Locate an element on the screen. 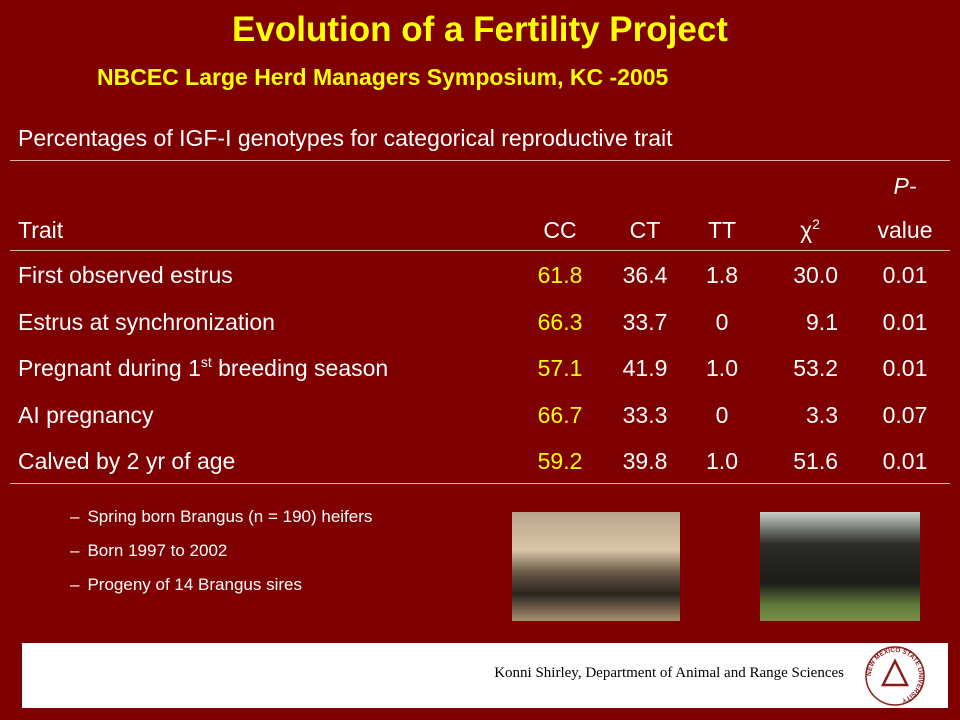  column-header: CT is located at coordinates (645, 230).